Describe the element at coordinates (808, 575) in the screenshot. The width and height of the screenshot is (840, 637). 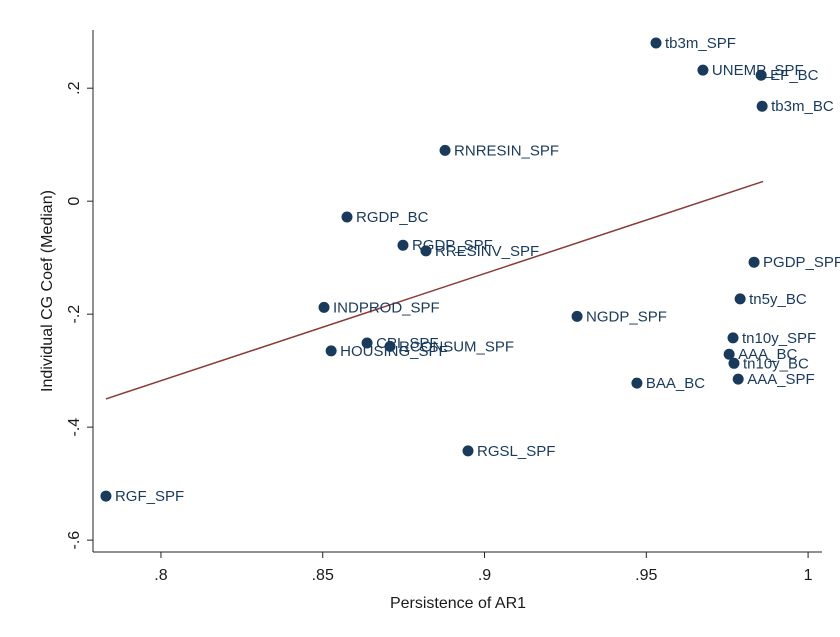
I see `x-tick-label: 1` at that location.